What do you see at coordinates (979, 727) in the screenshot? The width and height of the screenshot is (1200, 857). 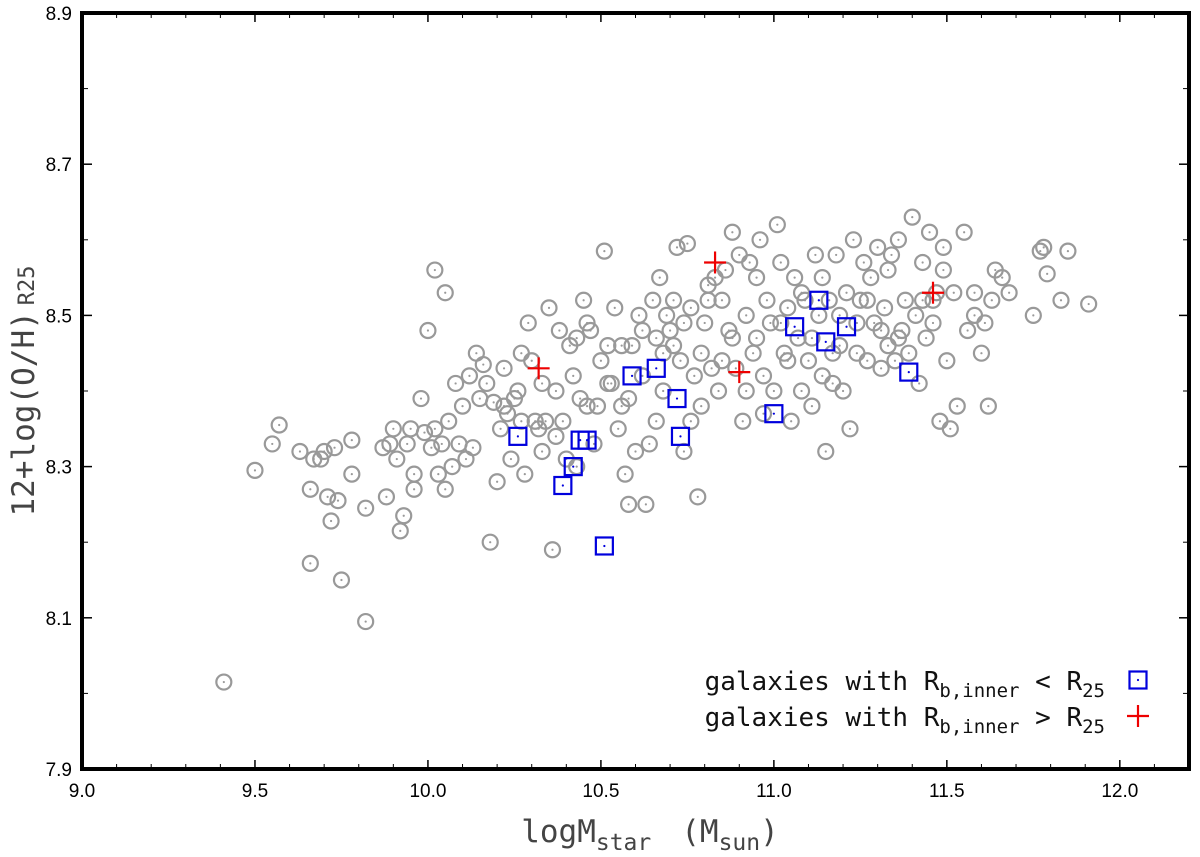 I see `legend-entry-inner-gt-sub: b,inner` at bounding box center [979, 727].